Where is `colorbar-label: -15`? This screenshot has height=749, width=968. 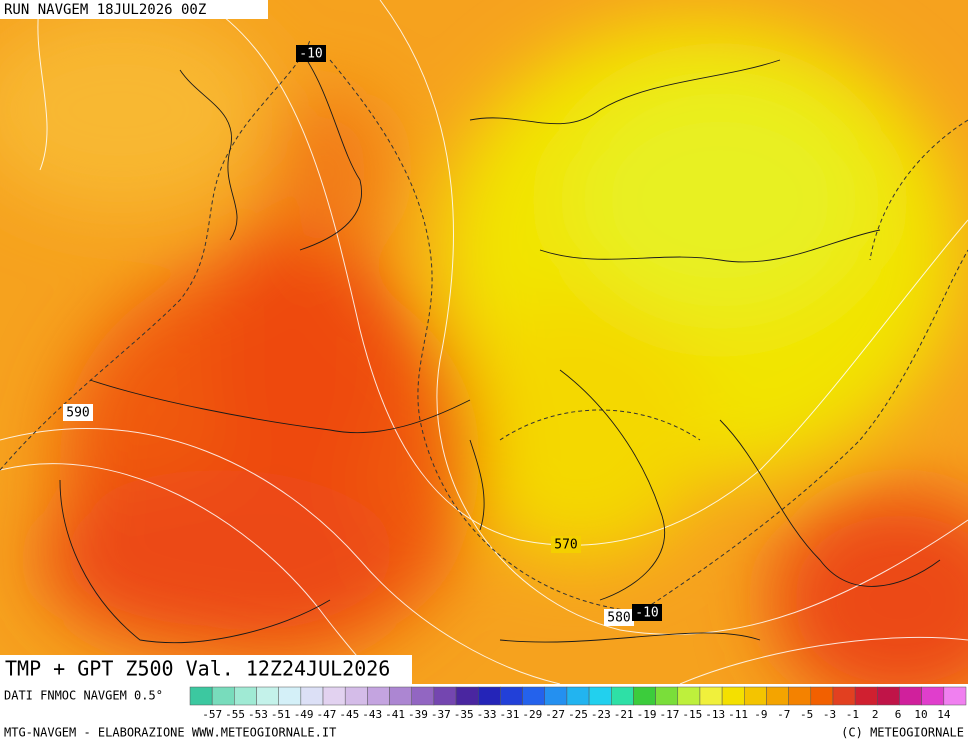
colorbar-label: -15 is located at coordinates (692, 714).